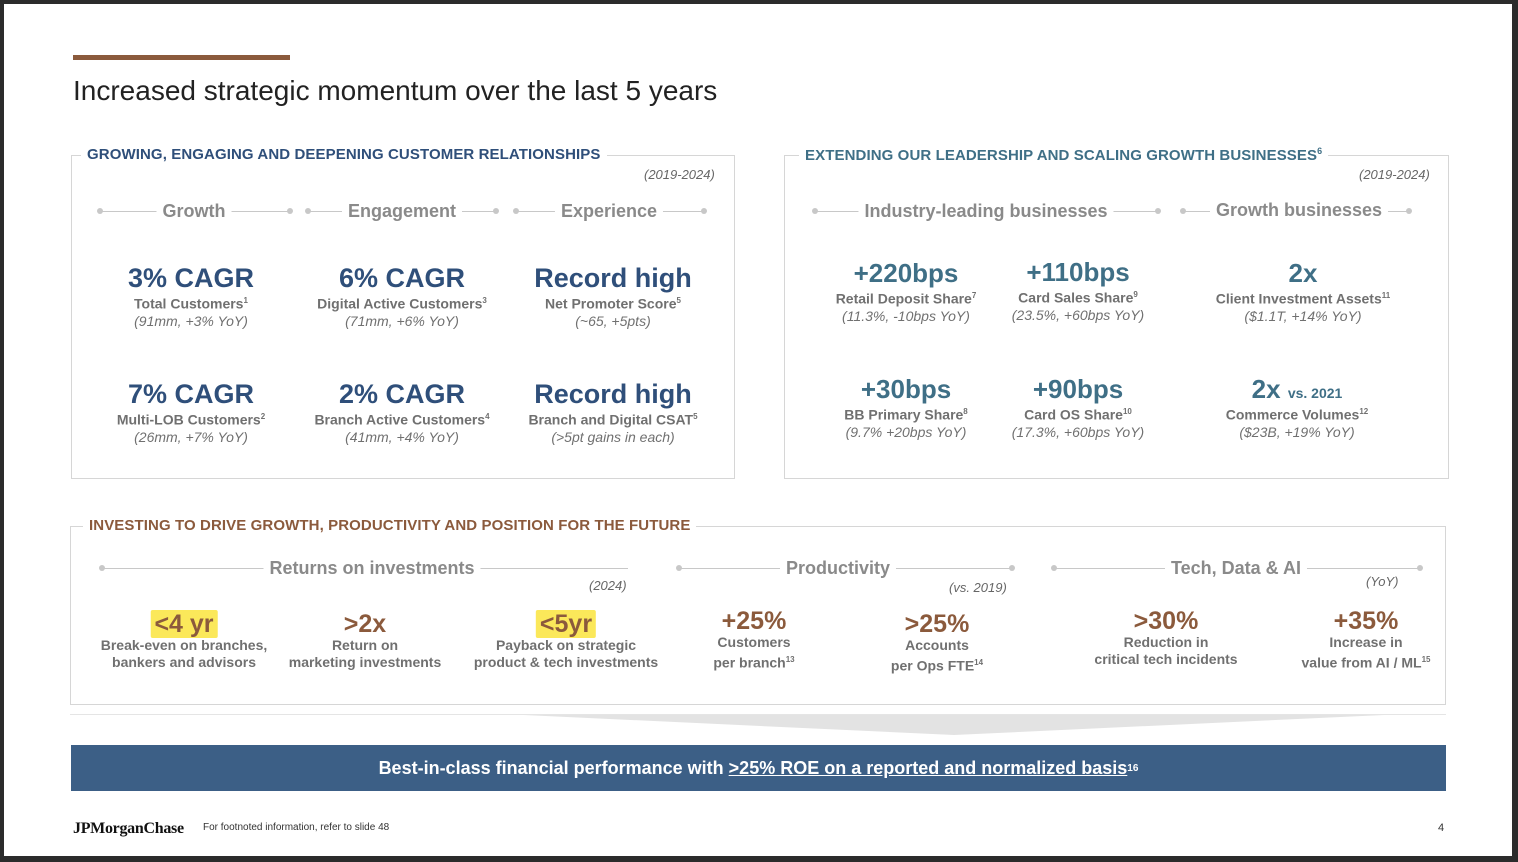 The height and width of the screenshot is (862, 1518). What do you see at coordinates (1394, 174) in the screenshot?
I see `leadership-panel-range: (2019-2024)` at bounding box center [1394, 174].